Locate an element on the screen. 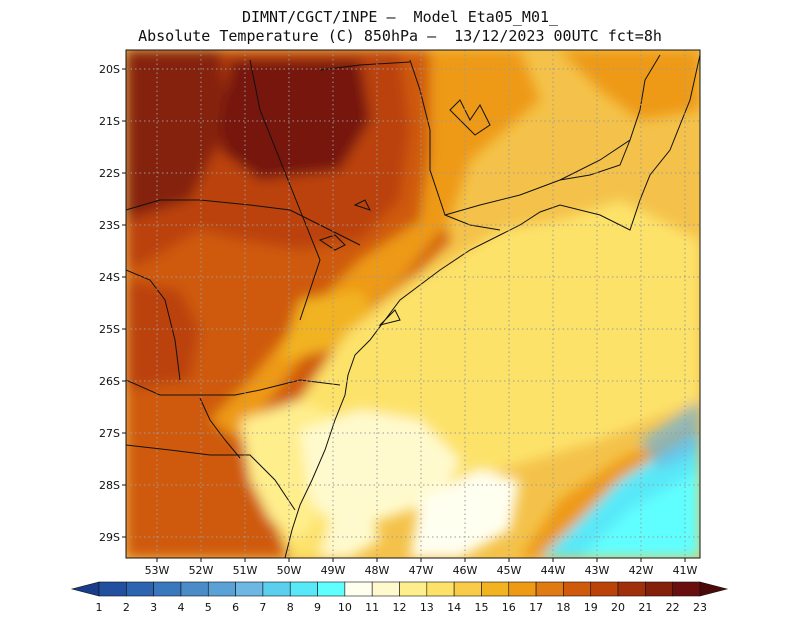 This screenshot has width=800, height=618. lon-label: 41W is located at coordinates (685, 570).